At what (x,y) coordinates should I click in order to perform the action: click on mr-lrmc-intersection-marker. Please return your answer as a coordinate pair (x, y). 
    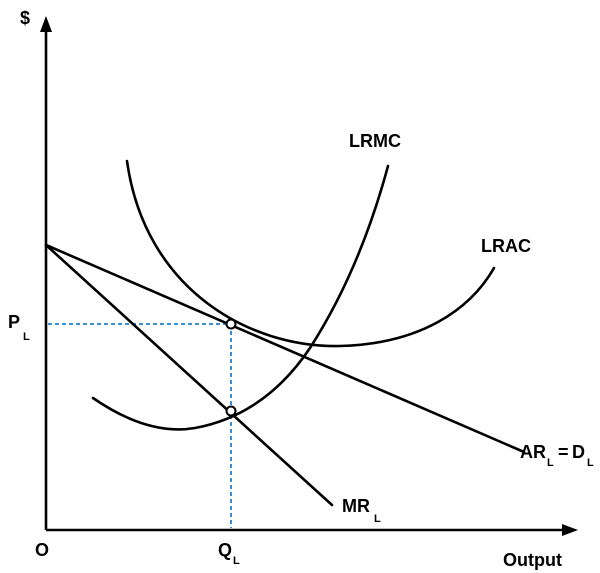
    Looking at the image, I should click on (231, 411).